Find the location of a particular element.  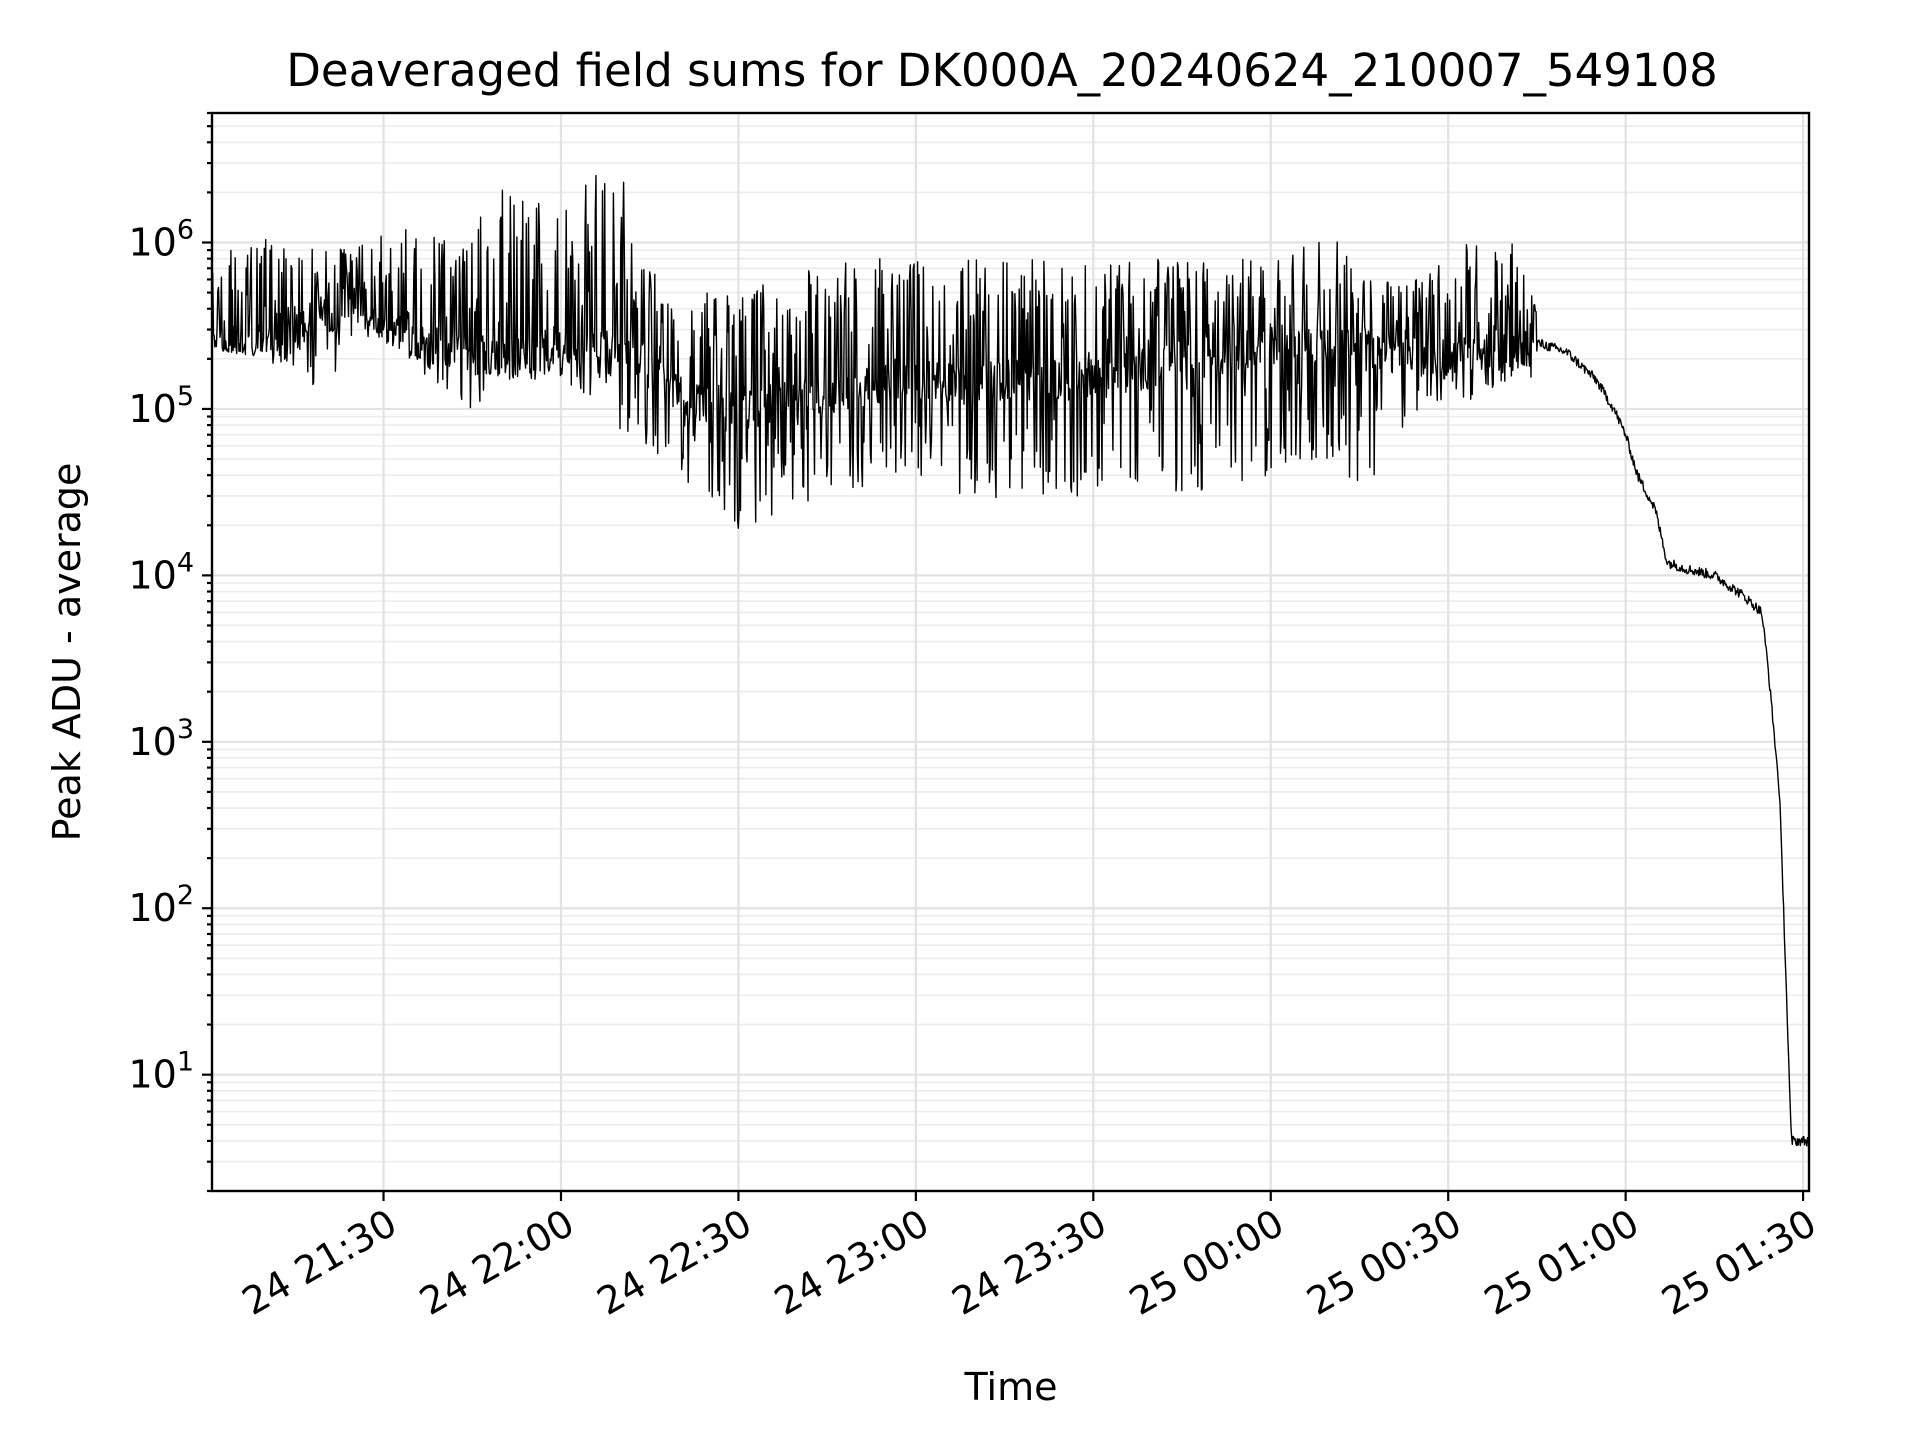

x-tick-label: 24 22:00 is located at coordinates (496, 1262).